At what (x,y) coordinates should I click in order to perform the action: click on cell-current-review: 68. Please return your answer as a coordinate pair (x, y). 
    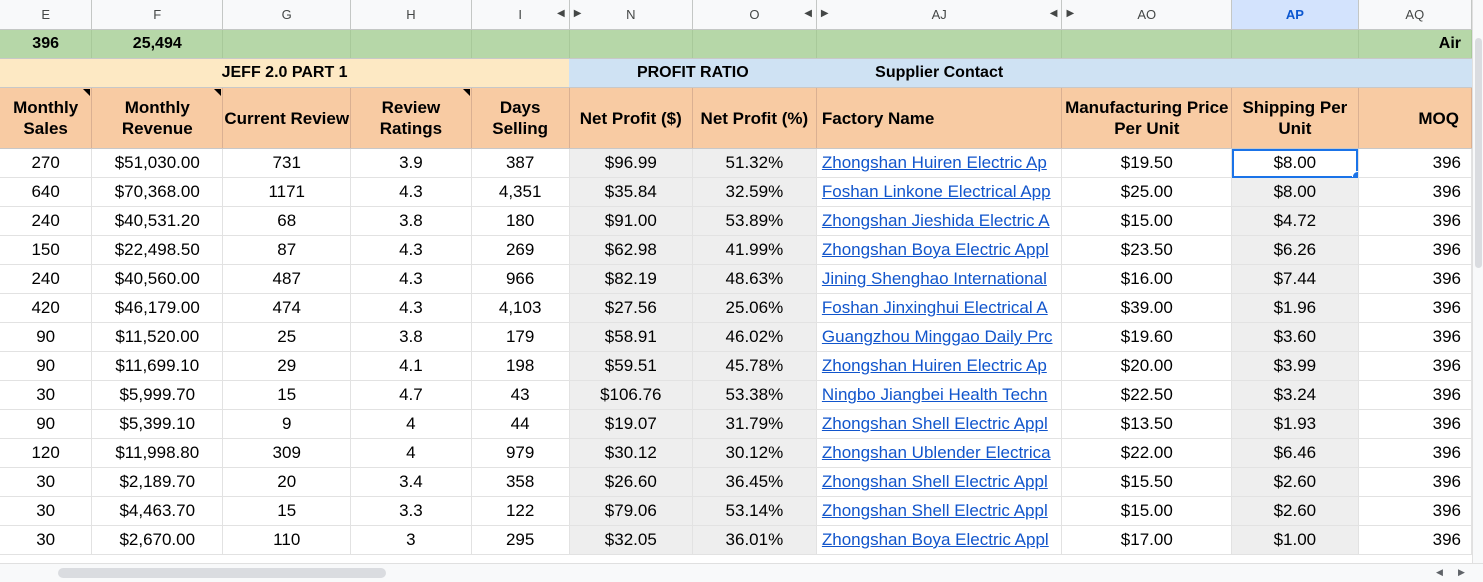
    Looking at the image, I should click on (287, 221).